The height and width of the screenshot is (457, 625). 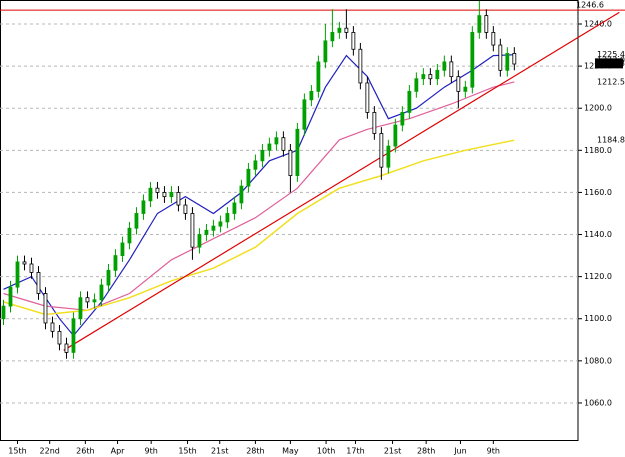 What do you see at coordinates (590, 5) in the screenshot?
I see `price-label: 1246.6` at bounding box center [590, 5].